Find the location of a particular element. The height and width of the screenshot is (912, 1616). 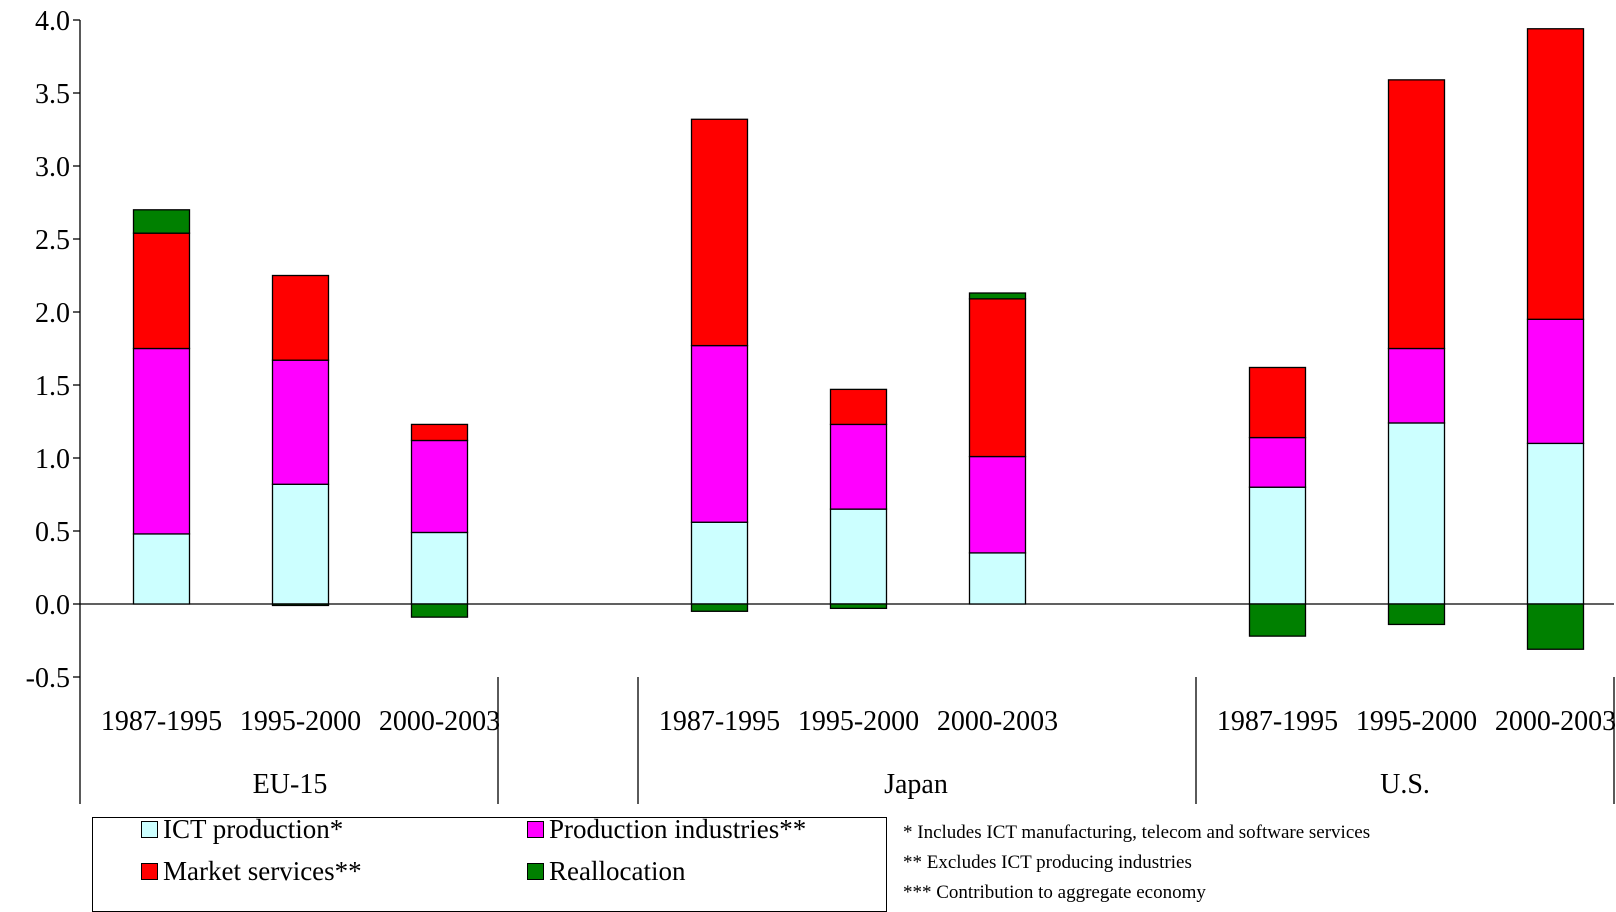

y-tick-label: 2.0 is located at coordinates (52, 313).